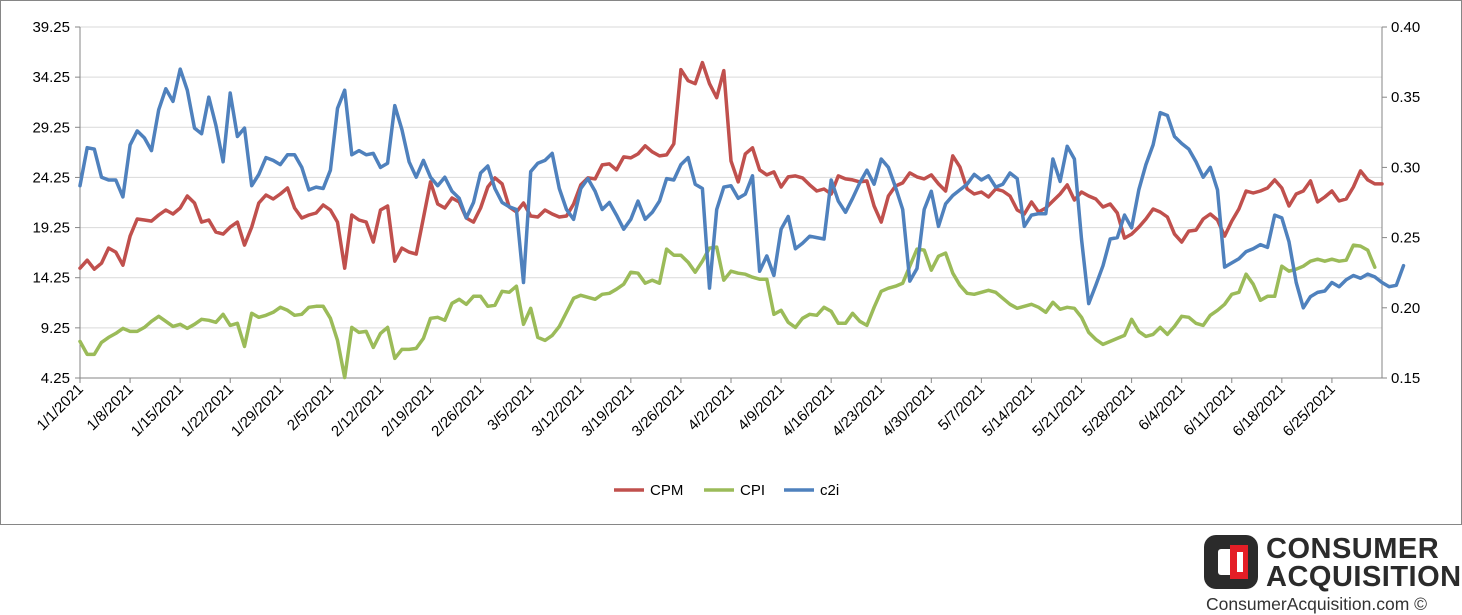  Describe the element at coordinates (666, 490) in the screenshot. I see `legend-label-cpm: CPM` at that location.